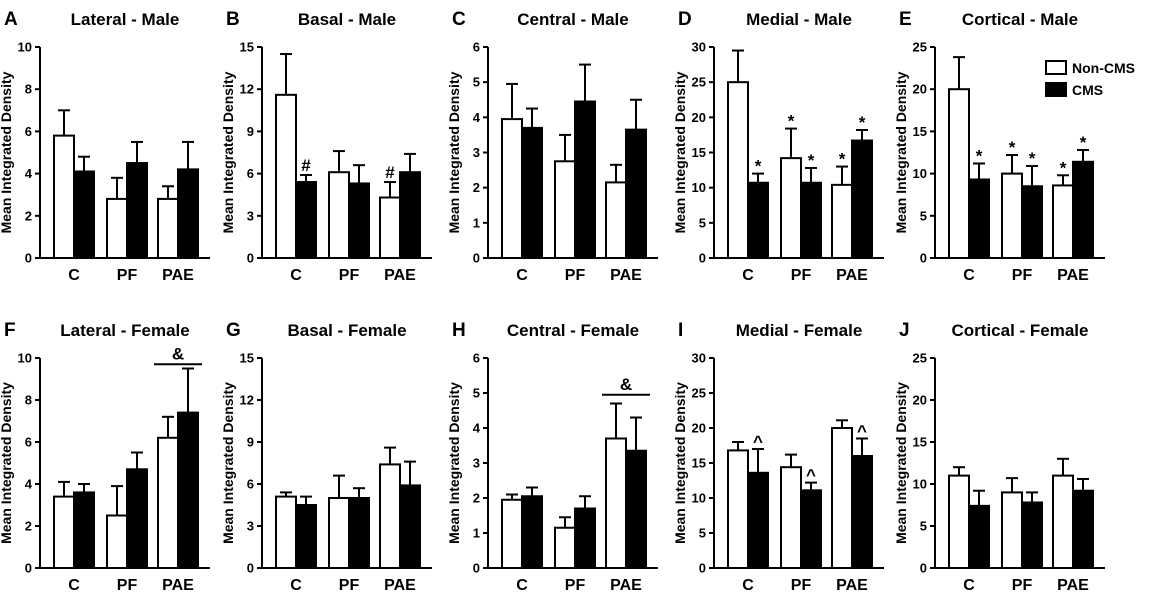 This screenshot has height=595, width=1158. Describe the element at coordinates (74, 585) in the screenshot. I see `x-tick-label-f-0: C` at that location.